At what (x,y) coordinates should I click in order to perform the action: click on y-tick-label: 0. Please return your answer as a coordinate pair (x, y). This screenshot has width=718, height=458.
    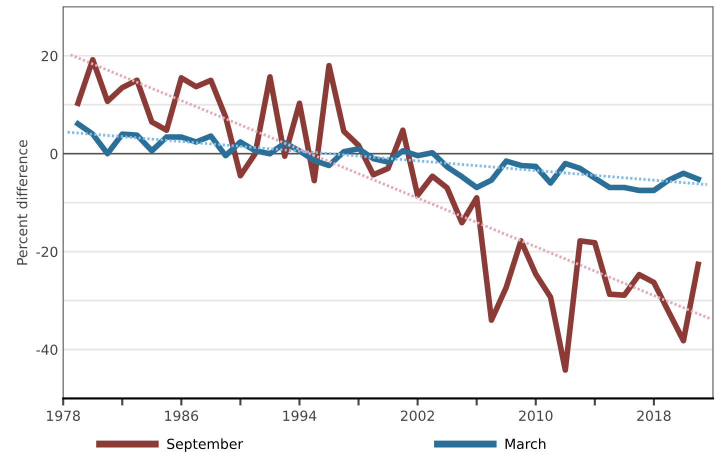
    Looking at the image, I should click on (54, 154).